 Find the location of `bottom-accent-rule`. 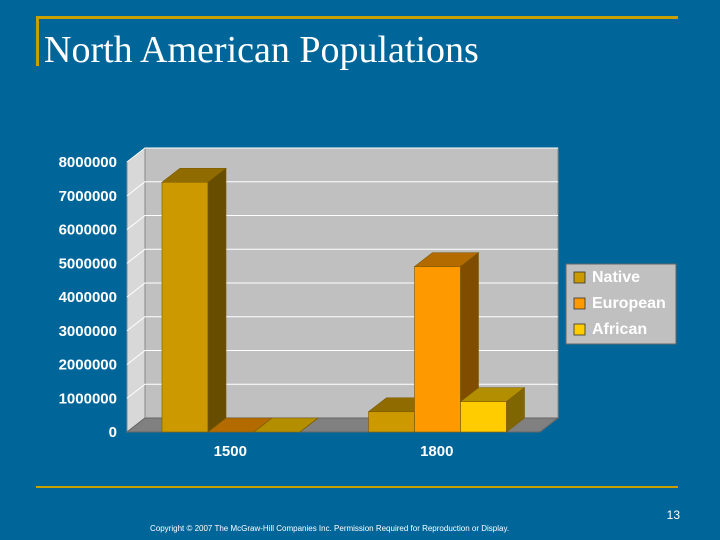

bottom-accent-rule is located at coordinates (357, 487).